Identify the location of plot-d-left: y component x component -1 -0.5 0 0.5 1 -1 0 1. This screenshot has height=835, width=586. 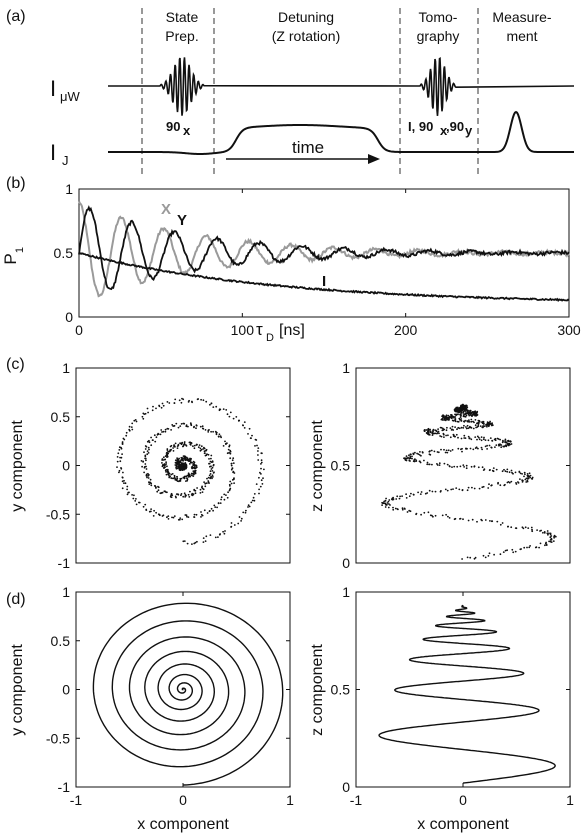
(151, 708).